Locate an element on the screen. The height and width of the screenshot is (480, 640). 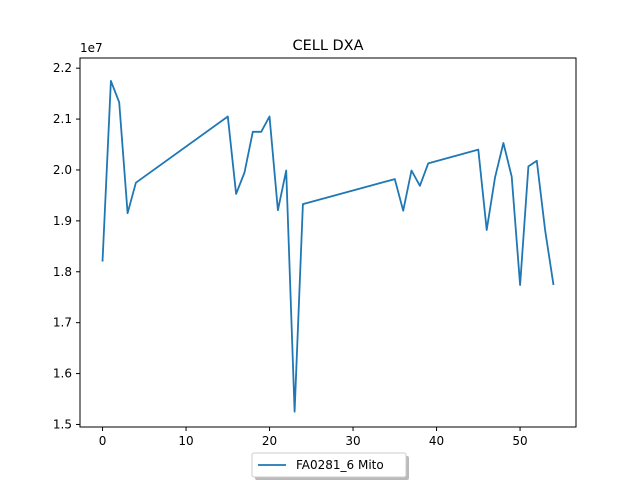
legend-box is located at coordinates (329, 465).